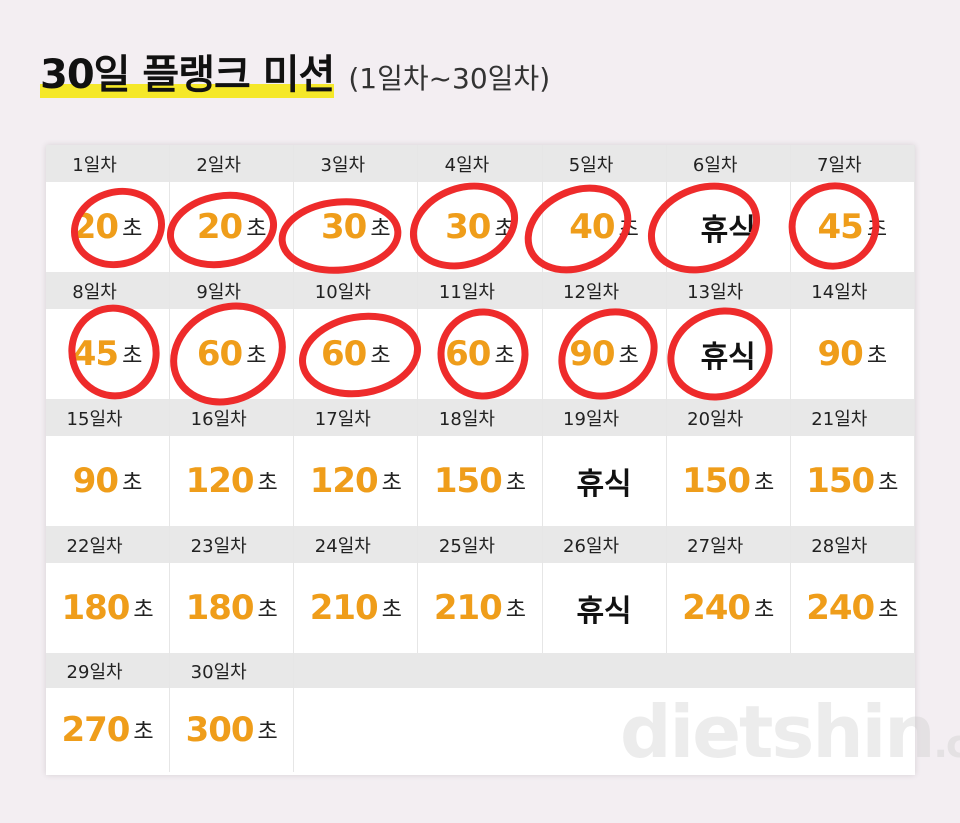 The width and height of the screenshot is (960, 823). I want to click on day-cell: 10일차 60 초, so click(356, 335).